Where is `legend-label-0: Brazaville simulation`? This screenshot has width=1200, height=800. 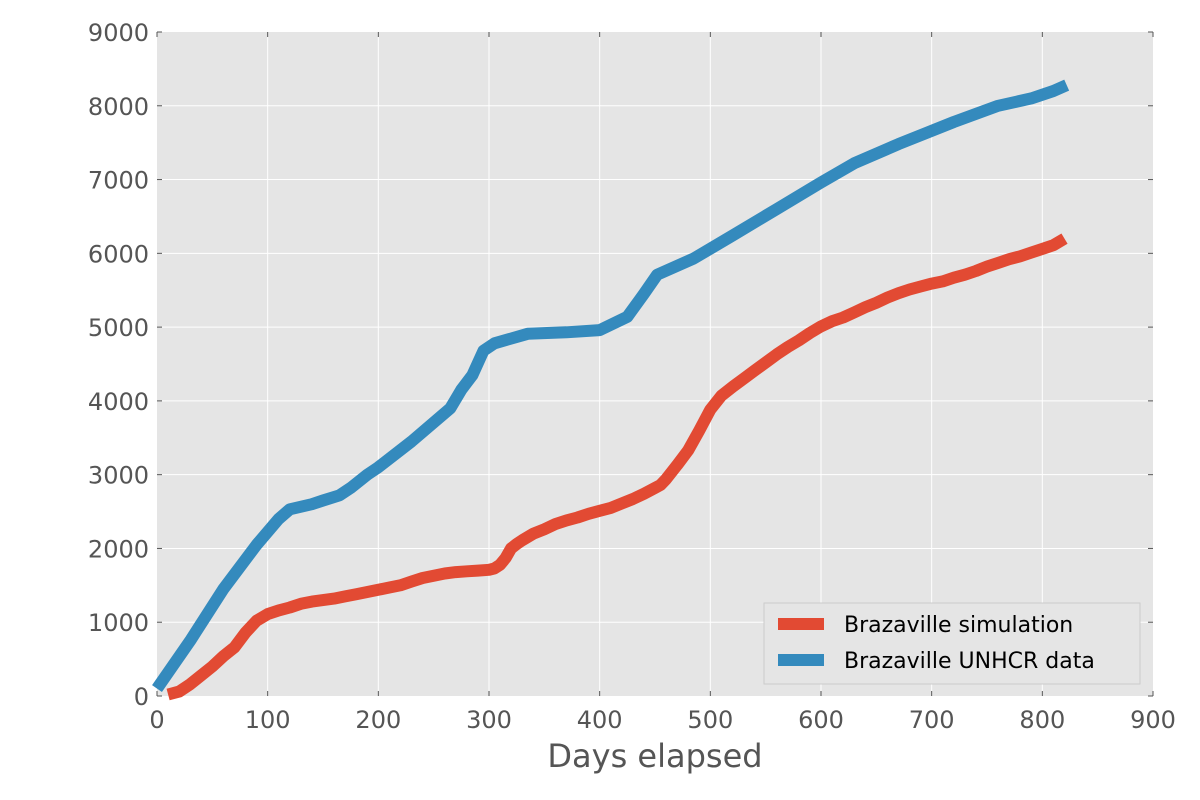
legend-label-0: Brazaville simulation is located at coordinates (958, 625).